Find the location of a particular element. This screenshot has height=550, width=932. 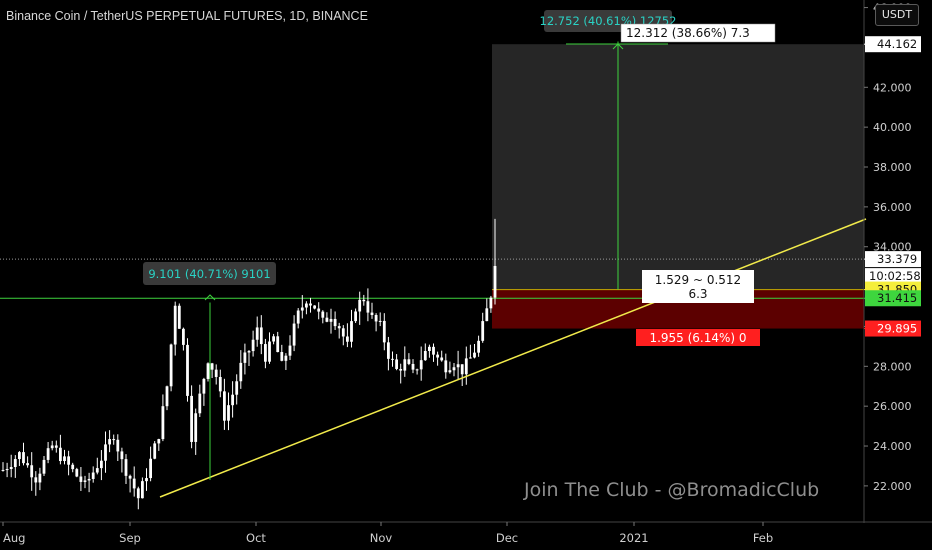

price-badge-tp is located at coordinates (893, 44).